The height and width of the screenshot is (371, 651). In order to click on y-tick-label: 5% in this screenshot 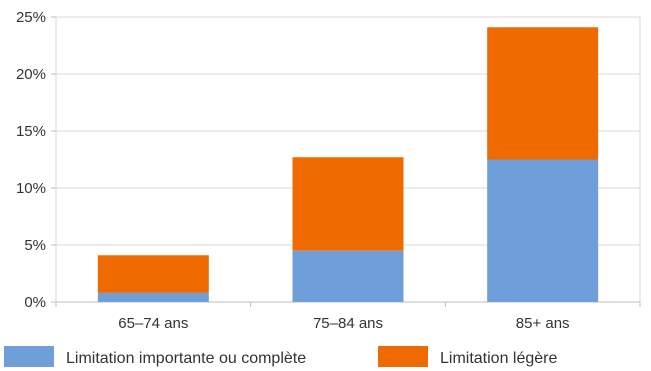, I will do `click(35, 245)`.